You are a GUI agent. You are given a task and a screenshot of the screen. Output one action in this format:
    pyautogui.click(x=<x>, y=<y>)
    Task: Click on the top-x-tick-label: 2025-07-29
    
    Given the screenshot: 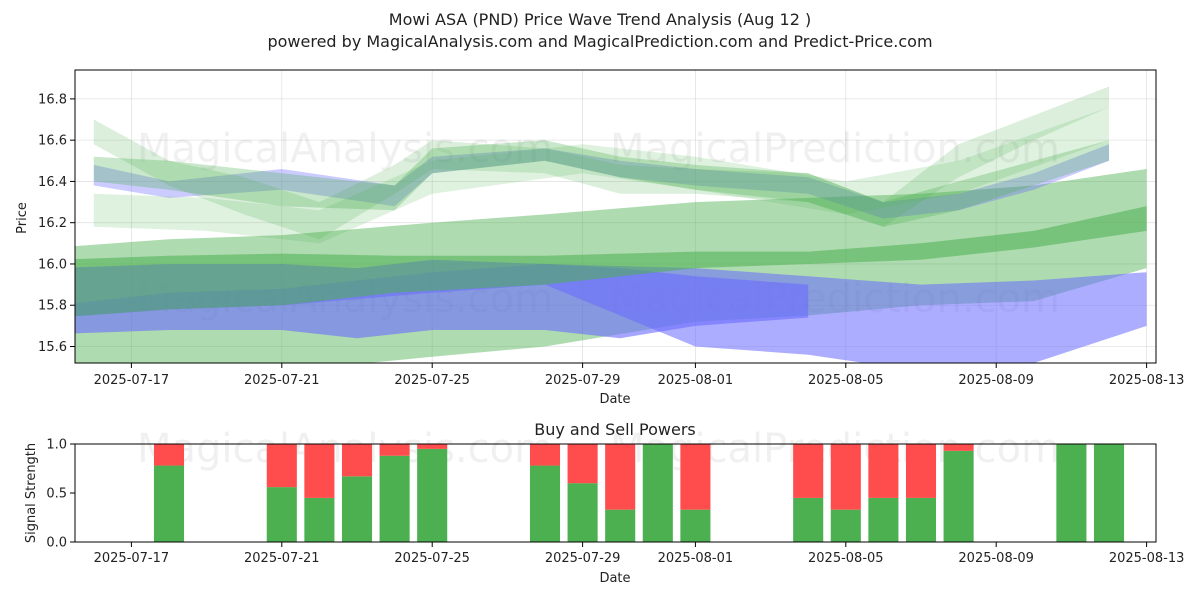 What is the action you would take?
    pyautogui.click(x=583, y=380)
    